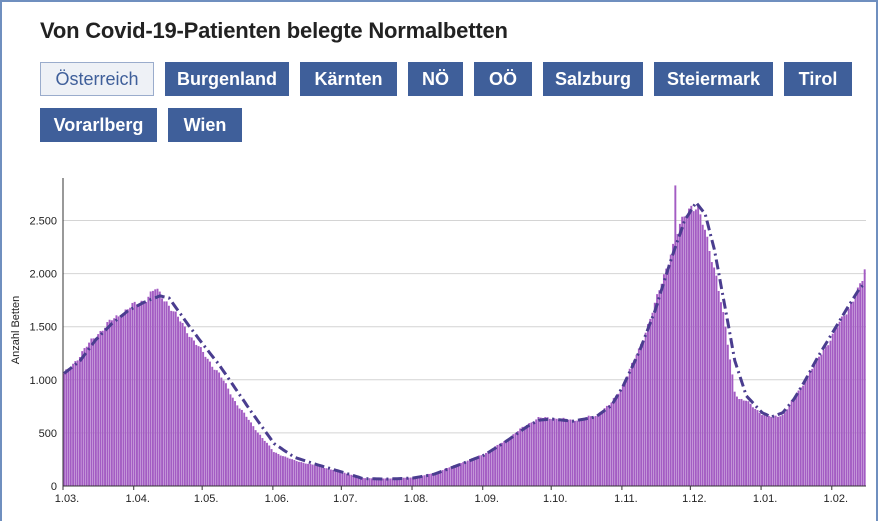  What do you see at coordinates (818, 79) in the screenshot?
I see `region-button-tirol: Tirol` at bounding box center [818, 79].